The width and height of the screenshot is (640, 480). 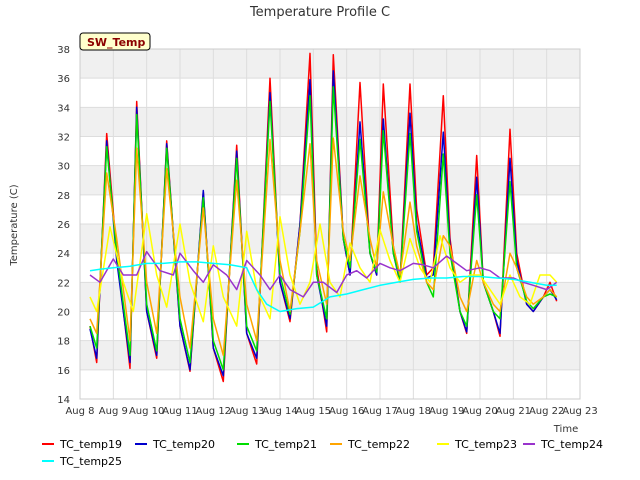 I want to click on legend-label: TC_temp20, so click(x=183, y=444).